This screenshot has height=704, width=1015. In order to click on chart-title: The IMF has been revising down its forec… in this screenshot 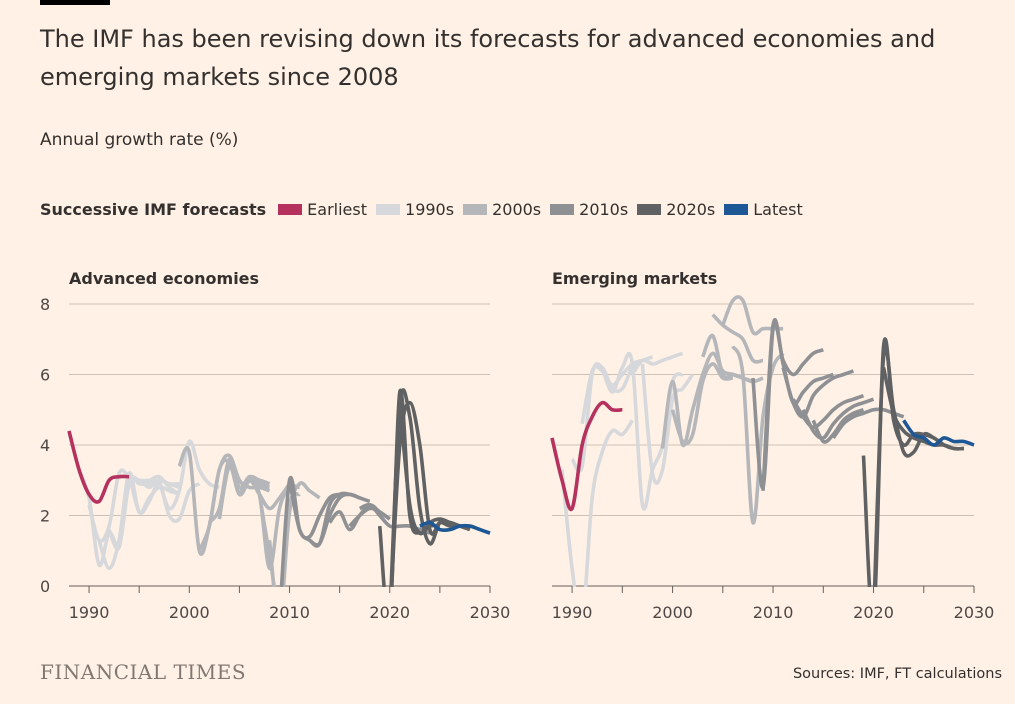, I will do `click(488, 58)`.